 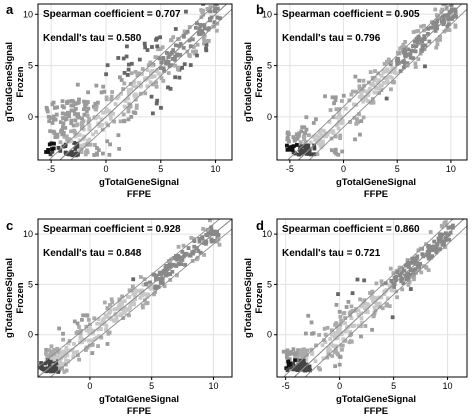 I want to click on stat-annotation: Spearman coefficient = 0.860, so click(x=351, y=229).